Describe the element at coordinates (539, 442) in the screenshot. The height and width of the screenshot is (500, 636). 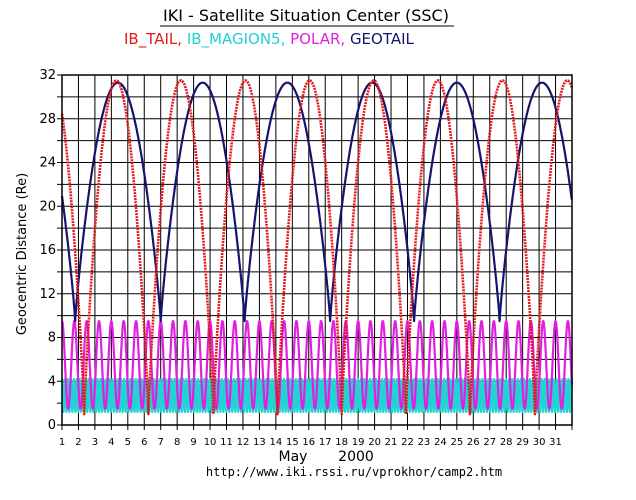
I see `x-tick-label: 30` at that location.